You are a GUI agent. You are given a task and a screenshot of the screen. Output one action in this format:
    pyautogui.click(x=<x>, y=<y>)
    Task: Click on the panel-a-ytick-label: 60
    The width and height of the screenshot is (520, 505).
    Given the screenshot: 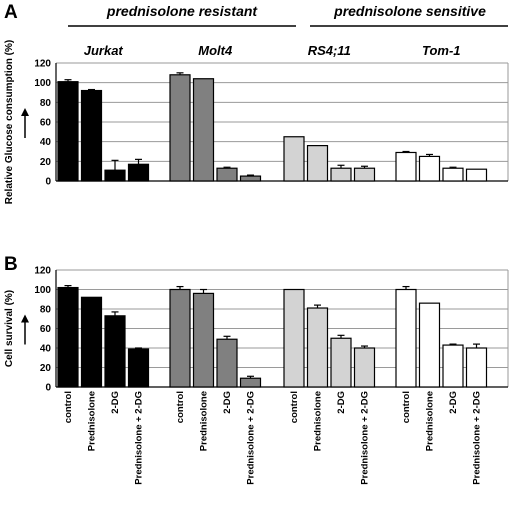 What is the action you would take?
    pyautogui.click(x=46, y=123)
    